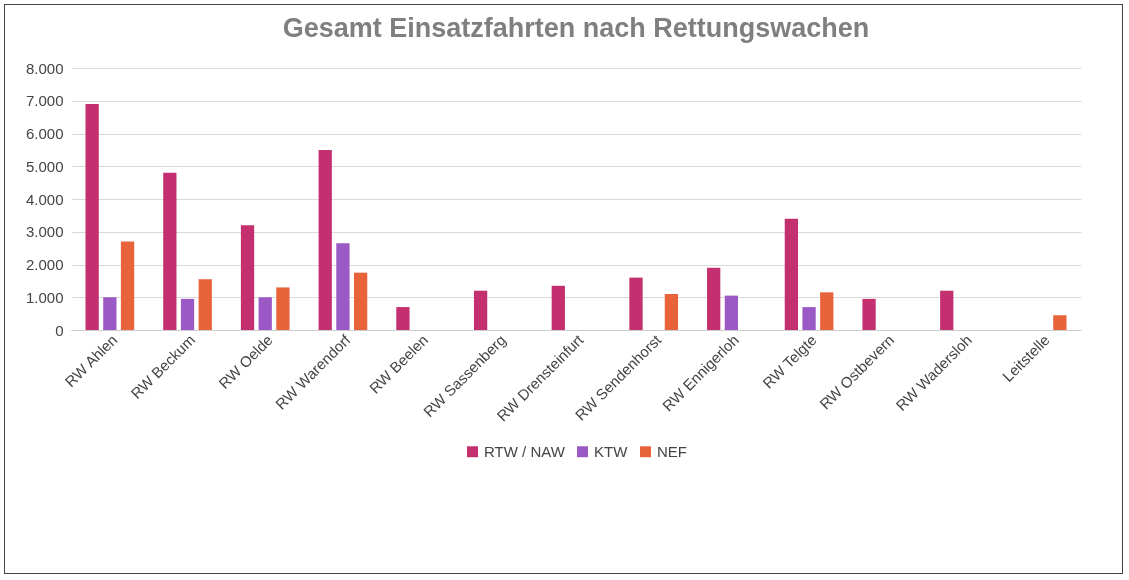 The width and height of the screenshot is (1129, 580). What do you see at coordinates (44, 297) in the screenshot?
I see `y-tick-label: 1.000` at bounding box center [44, 297].